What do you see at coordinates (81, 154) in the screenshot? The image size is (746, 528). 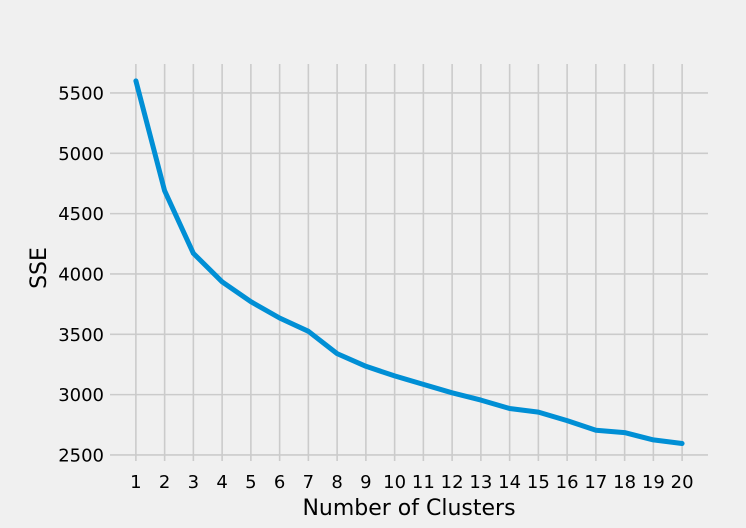 I see `y-tick-label: 5000` at bounding box center [81, 154].